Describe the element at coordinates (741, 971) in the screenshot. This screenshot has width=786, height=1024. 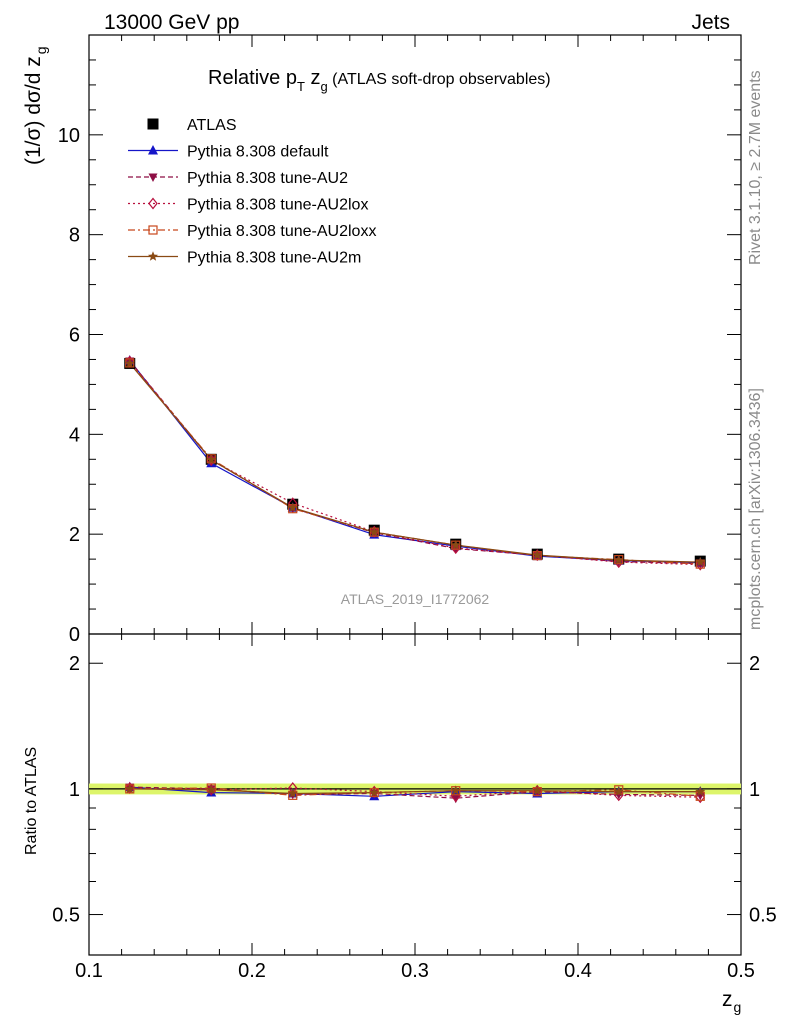
I see `x-tick-label: 0.5` at that location.